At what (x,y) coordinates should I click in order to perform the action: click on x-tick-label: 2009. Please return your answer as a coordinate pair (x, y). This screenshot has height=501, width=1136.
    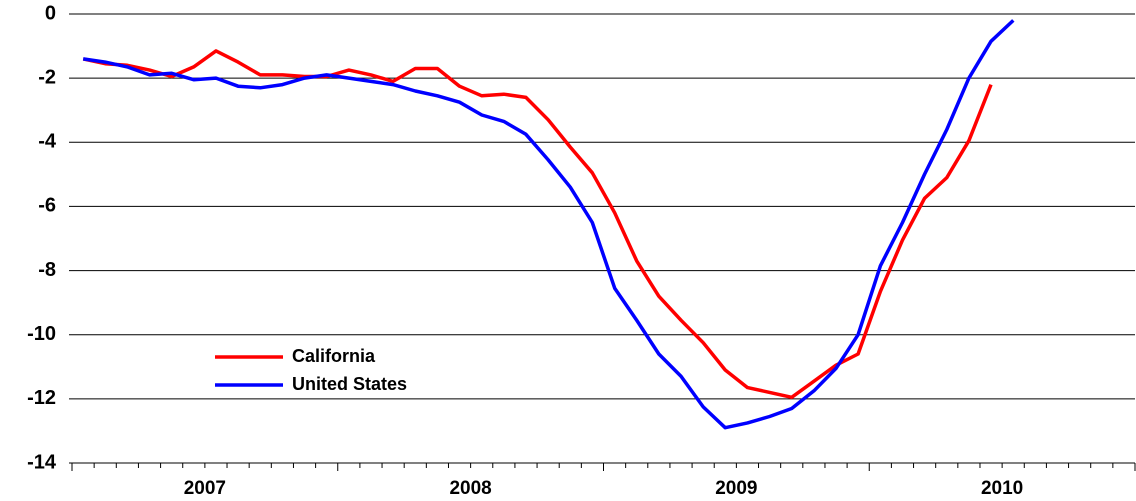
    Looking at the image, I should click on (736, 488).